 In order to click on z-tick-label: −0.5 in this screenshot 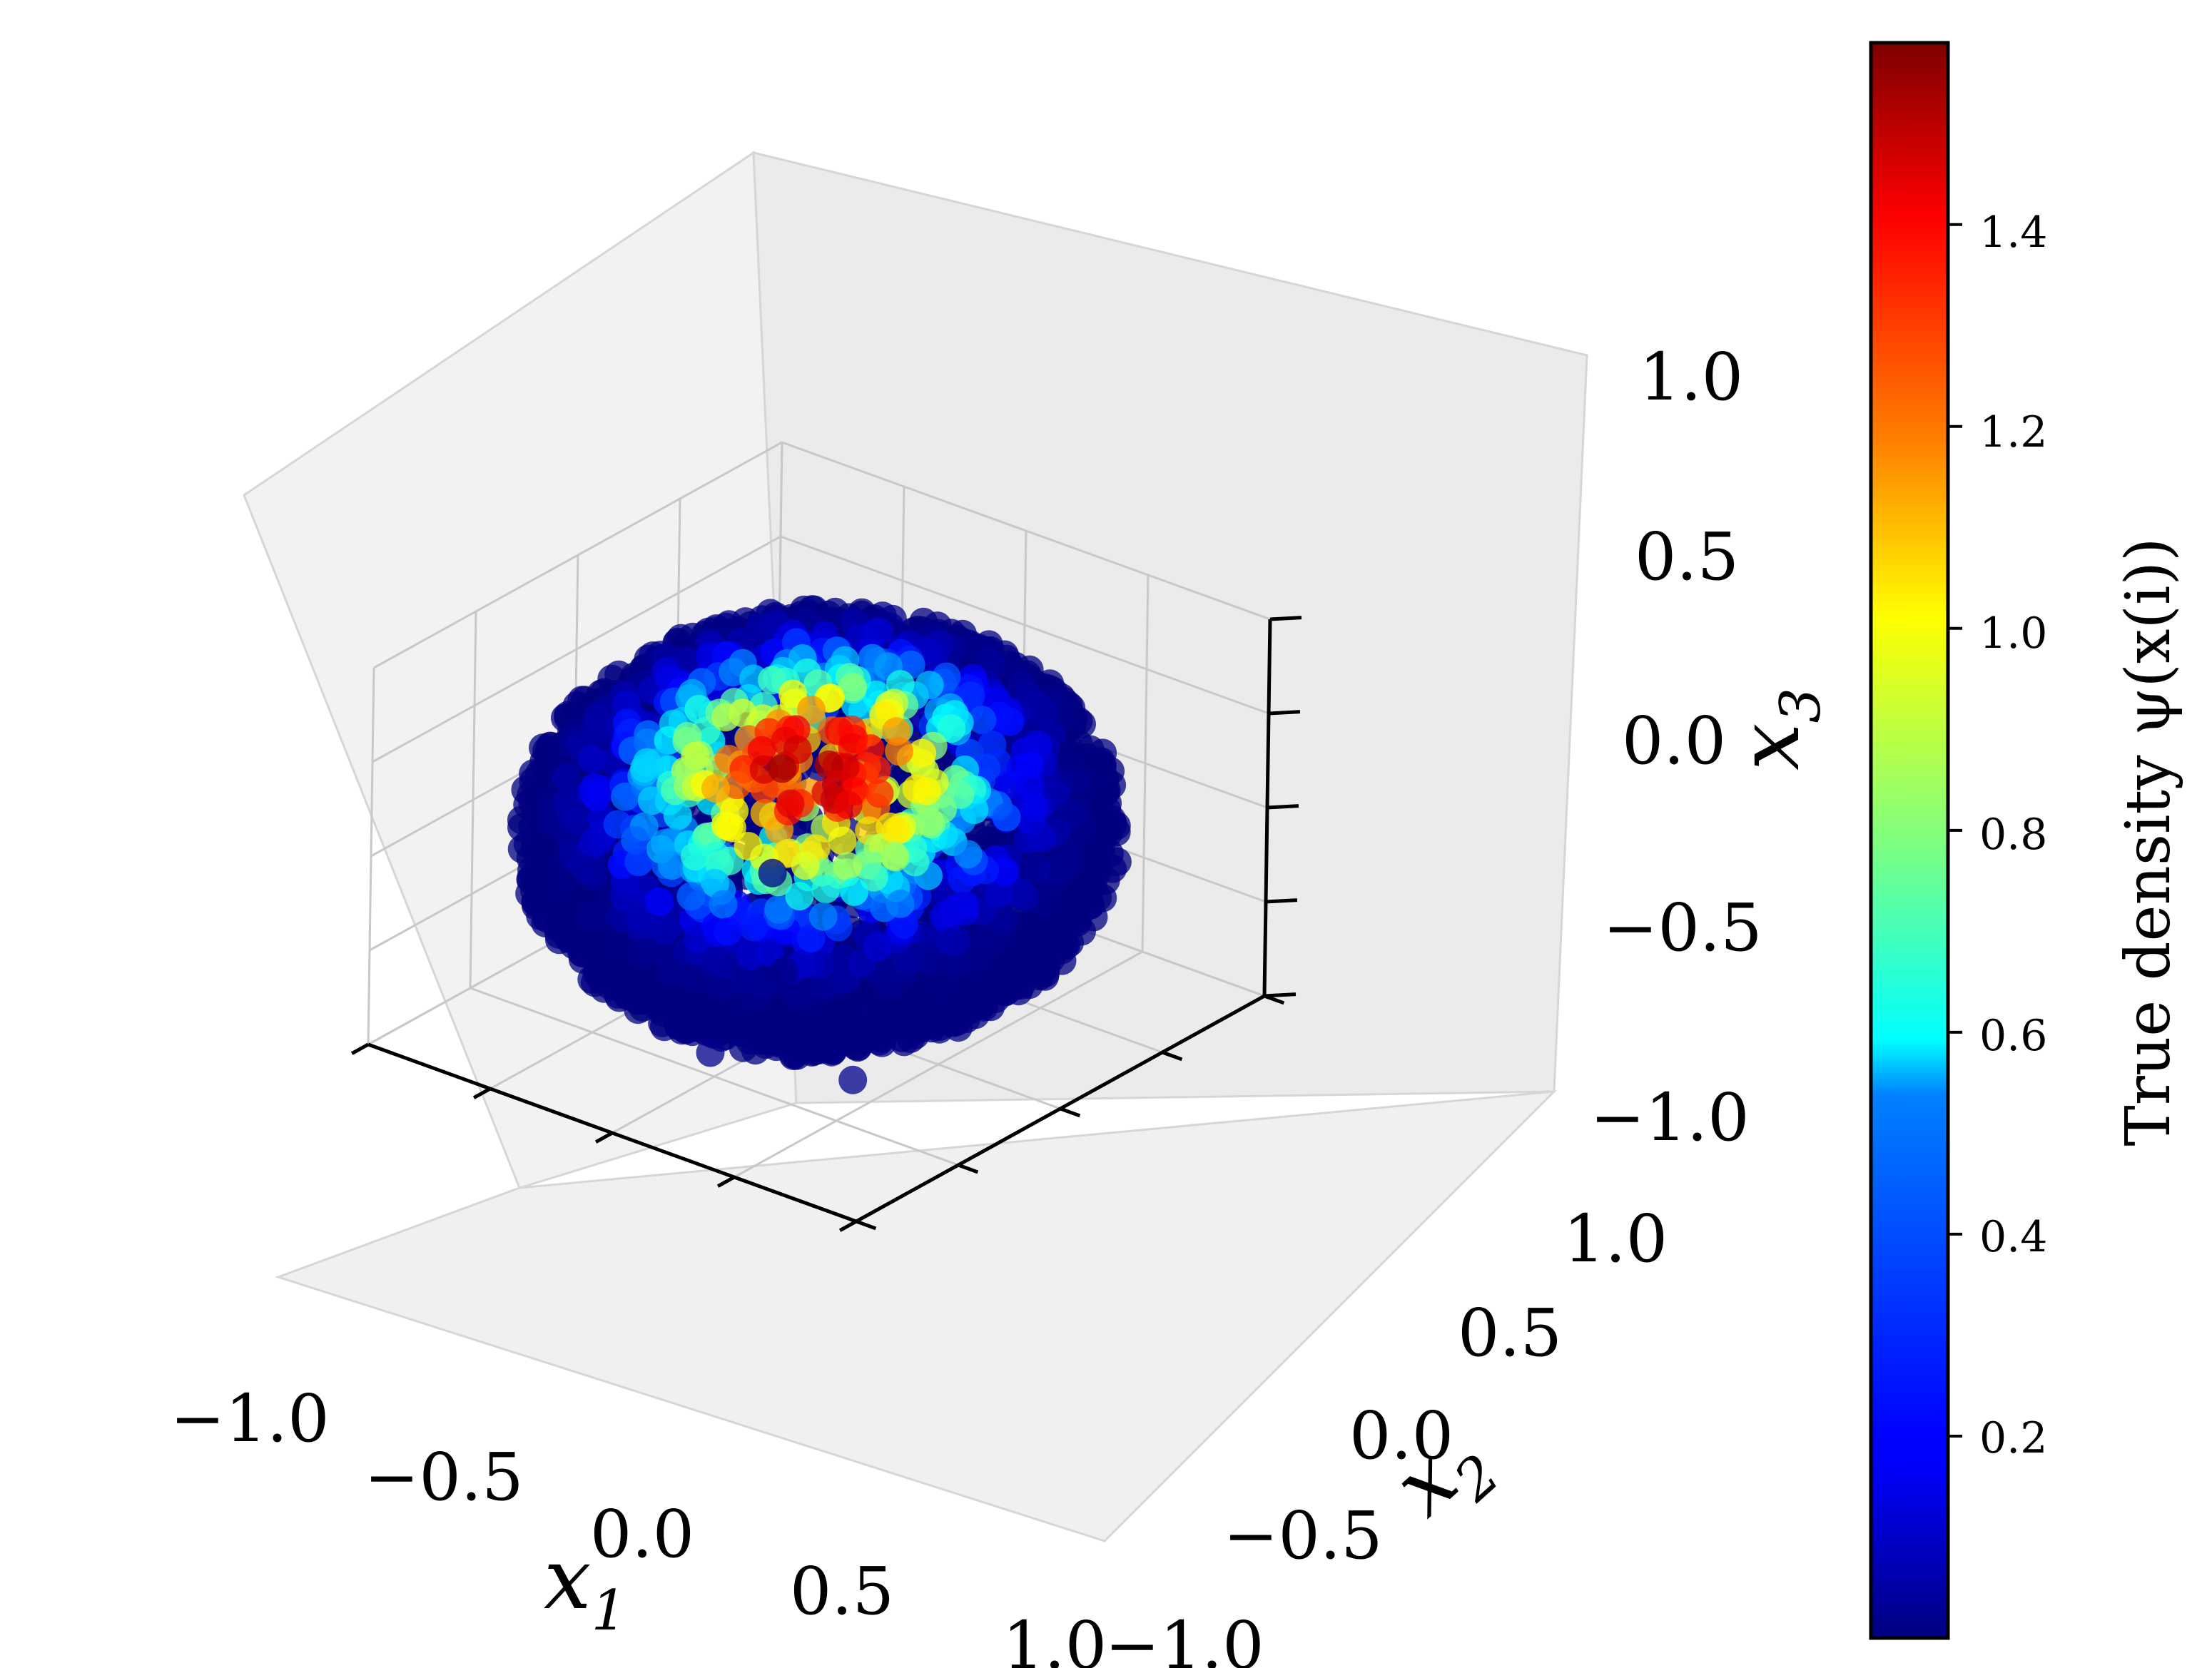, I will do `click(1682, 928)`.